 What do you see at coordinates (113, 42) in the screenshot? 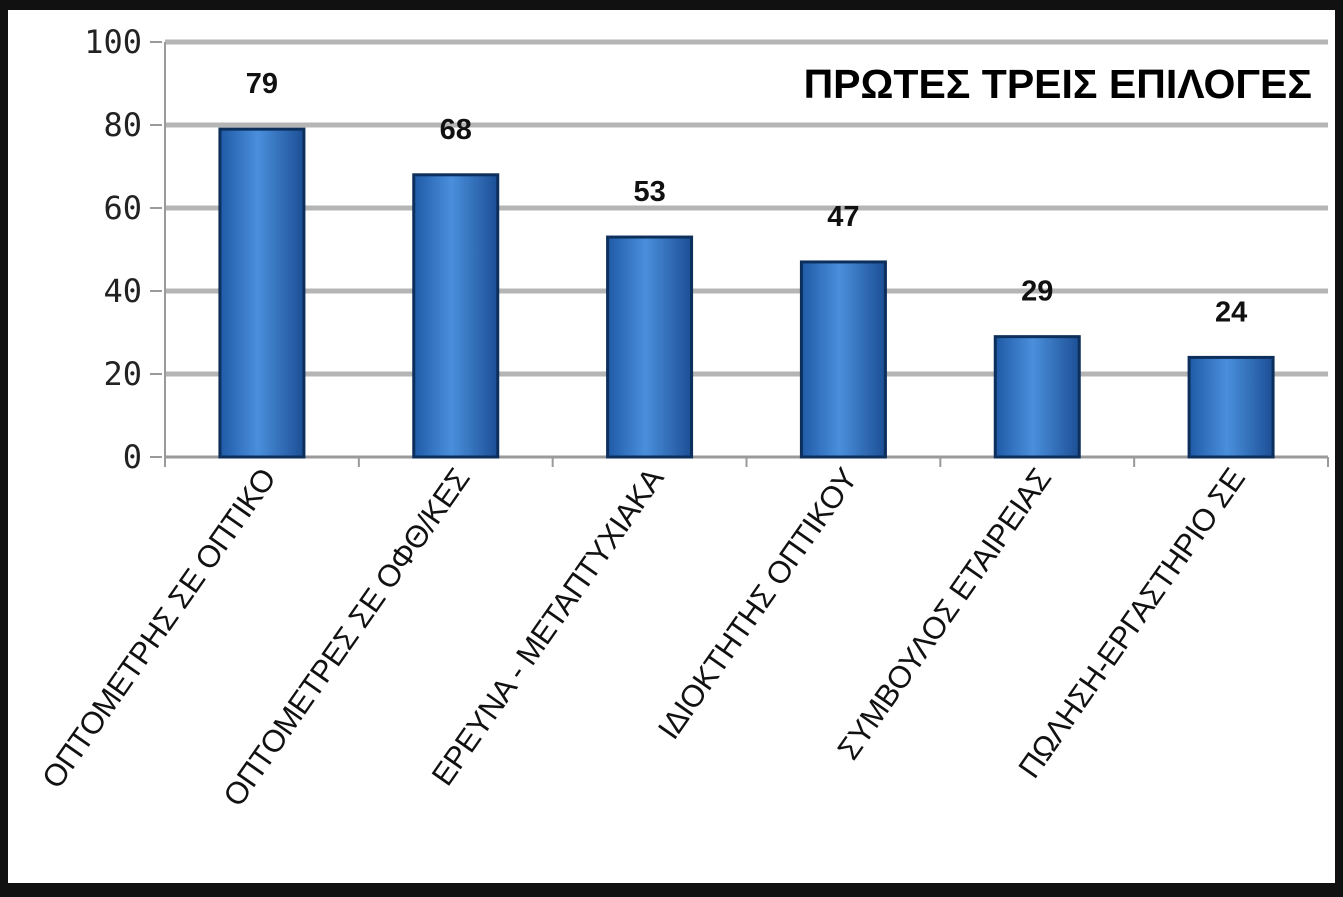
I see `y-tick-label: 100` at bounding box center [113, 42].